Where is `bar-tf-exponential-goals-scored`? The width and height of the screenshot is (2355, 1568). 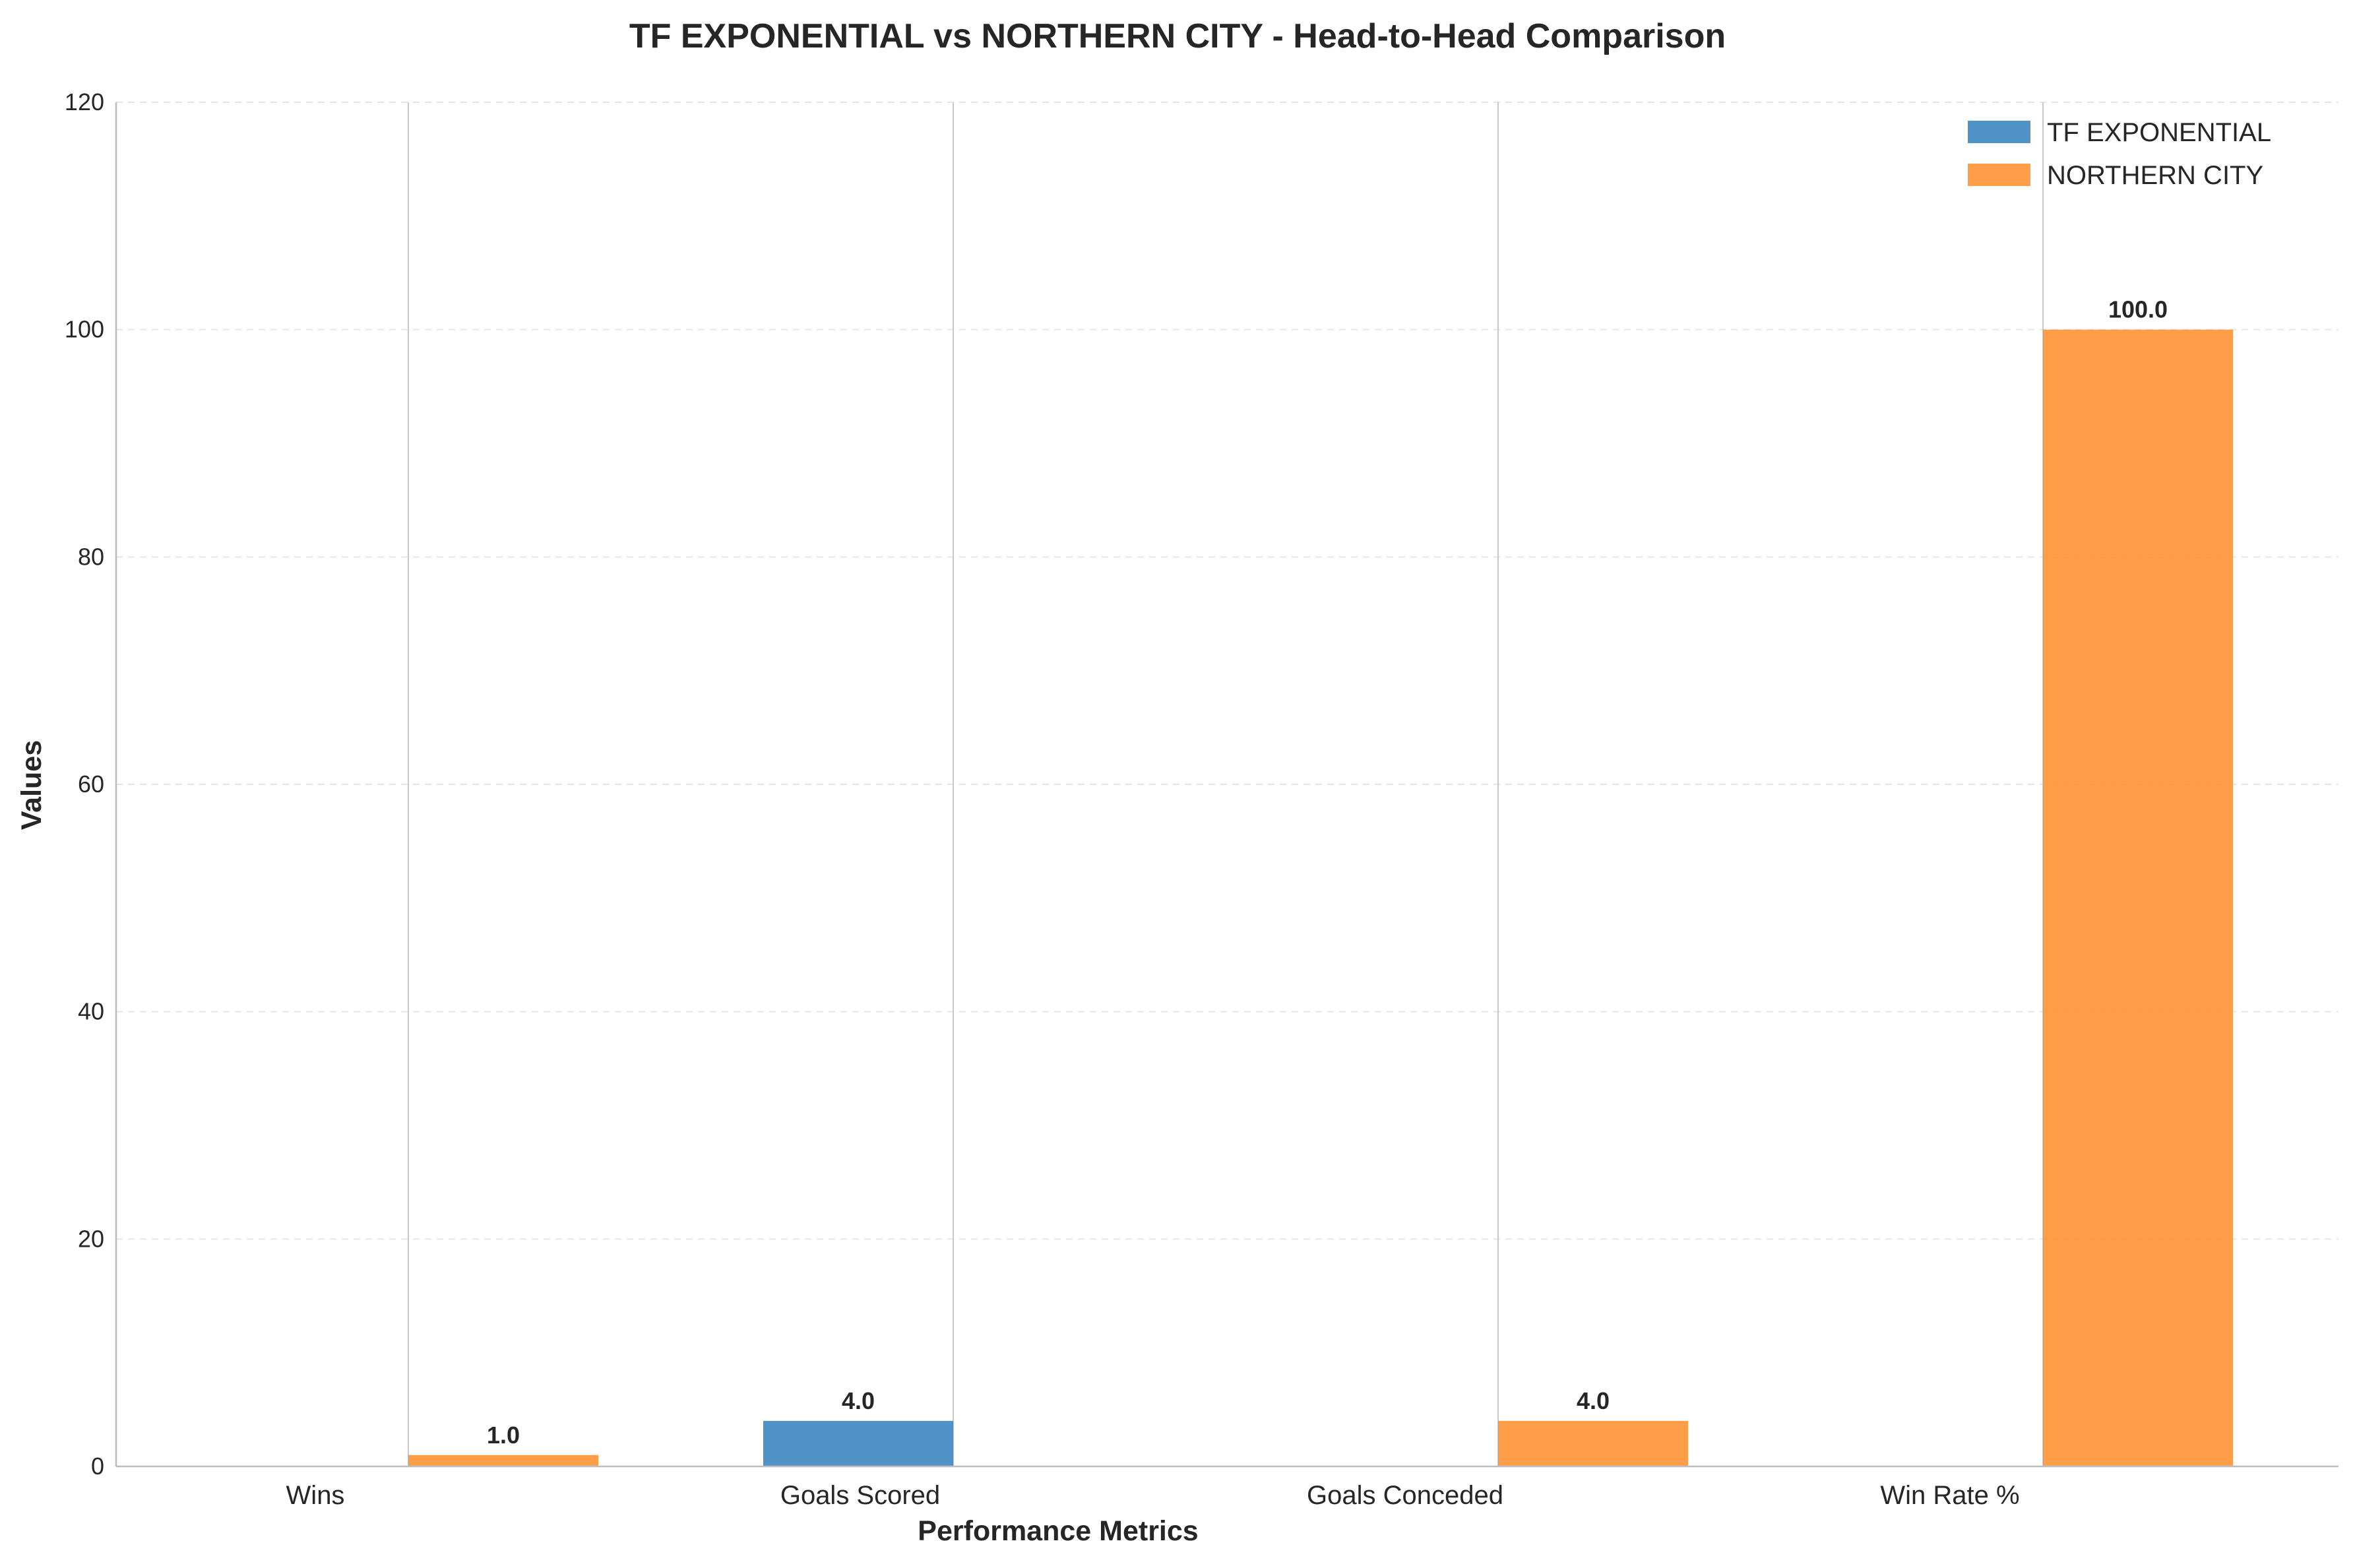 bar-tf-exponential-goals-scored is located at coordinates (858, 1443).